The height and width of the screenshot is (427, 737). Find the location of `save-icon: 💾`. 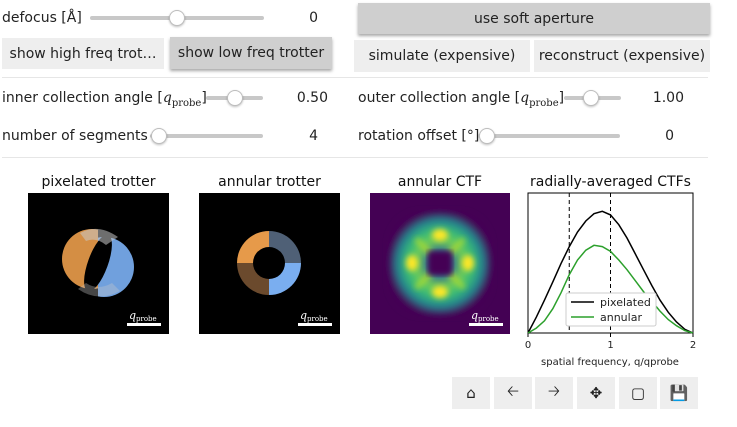

save-icon: 💾 is located at coordinates (679, 393).